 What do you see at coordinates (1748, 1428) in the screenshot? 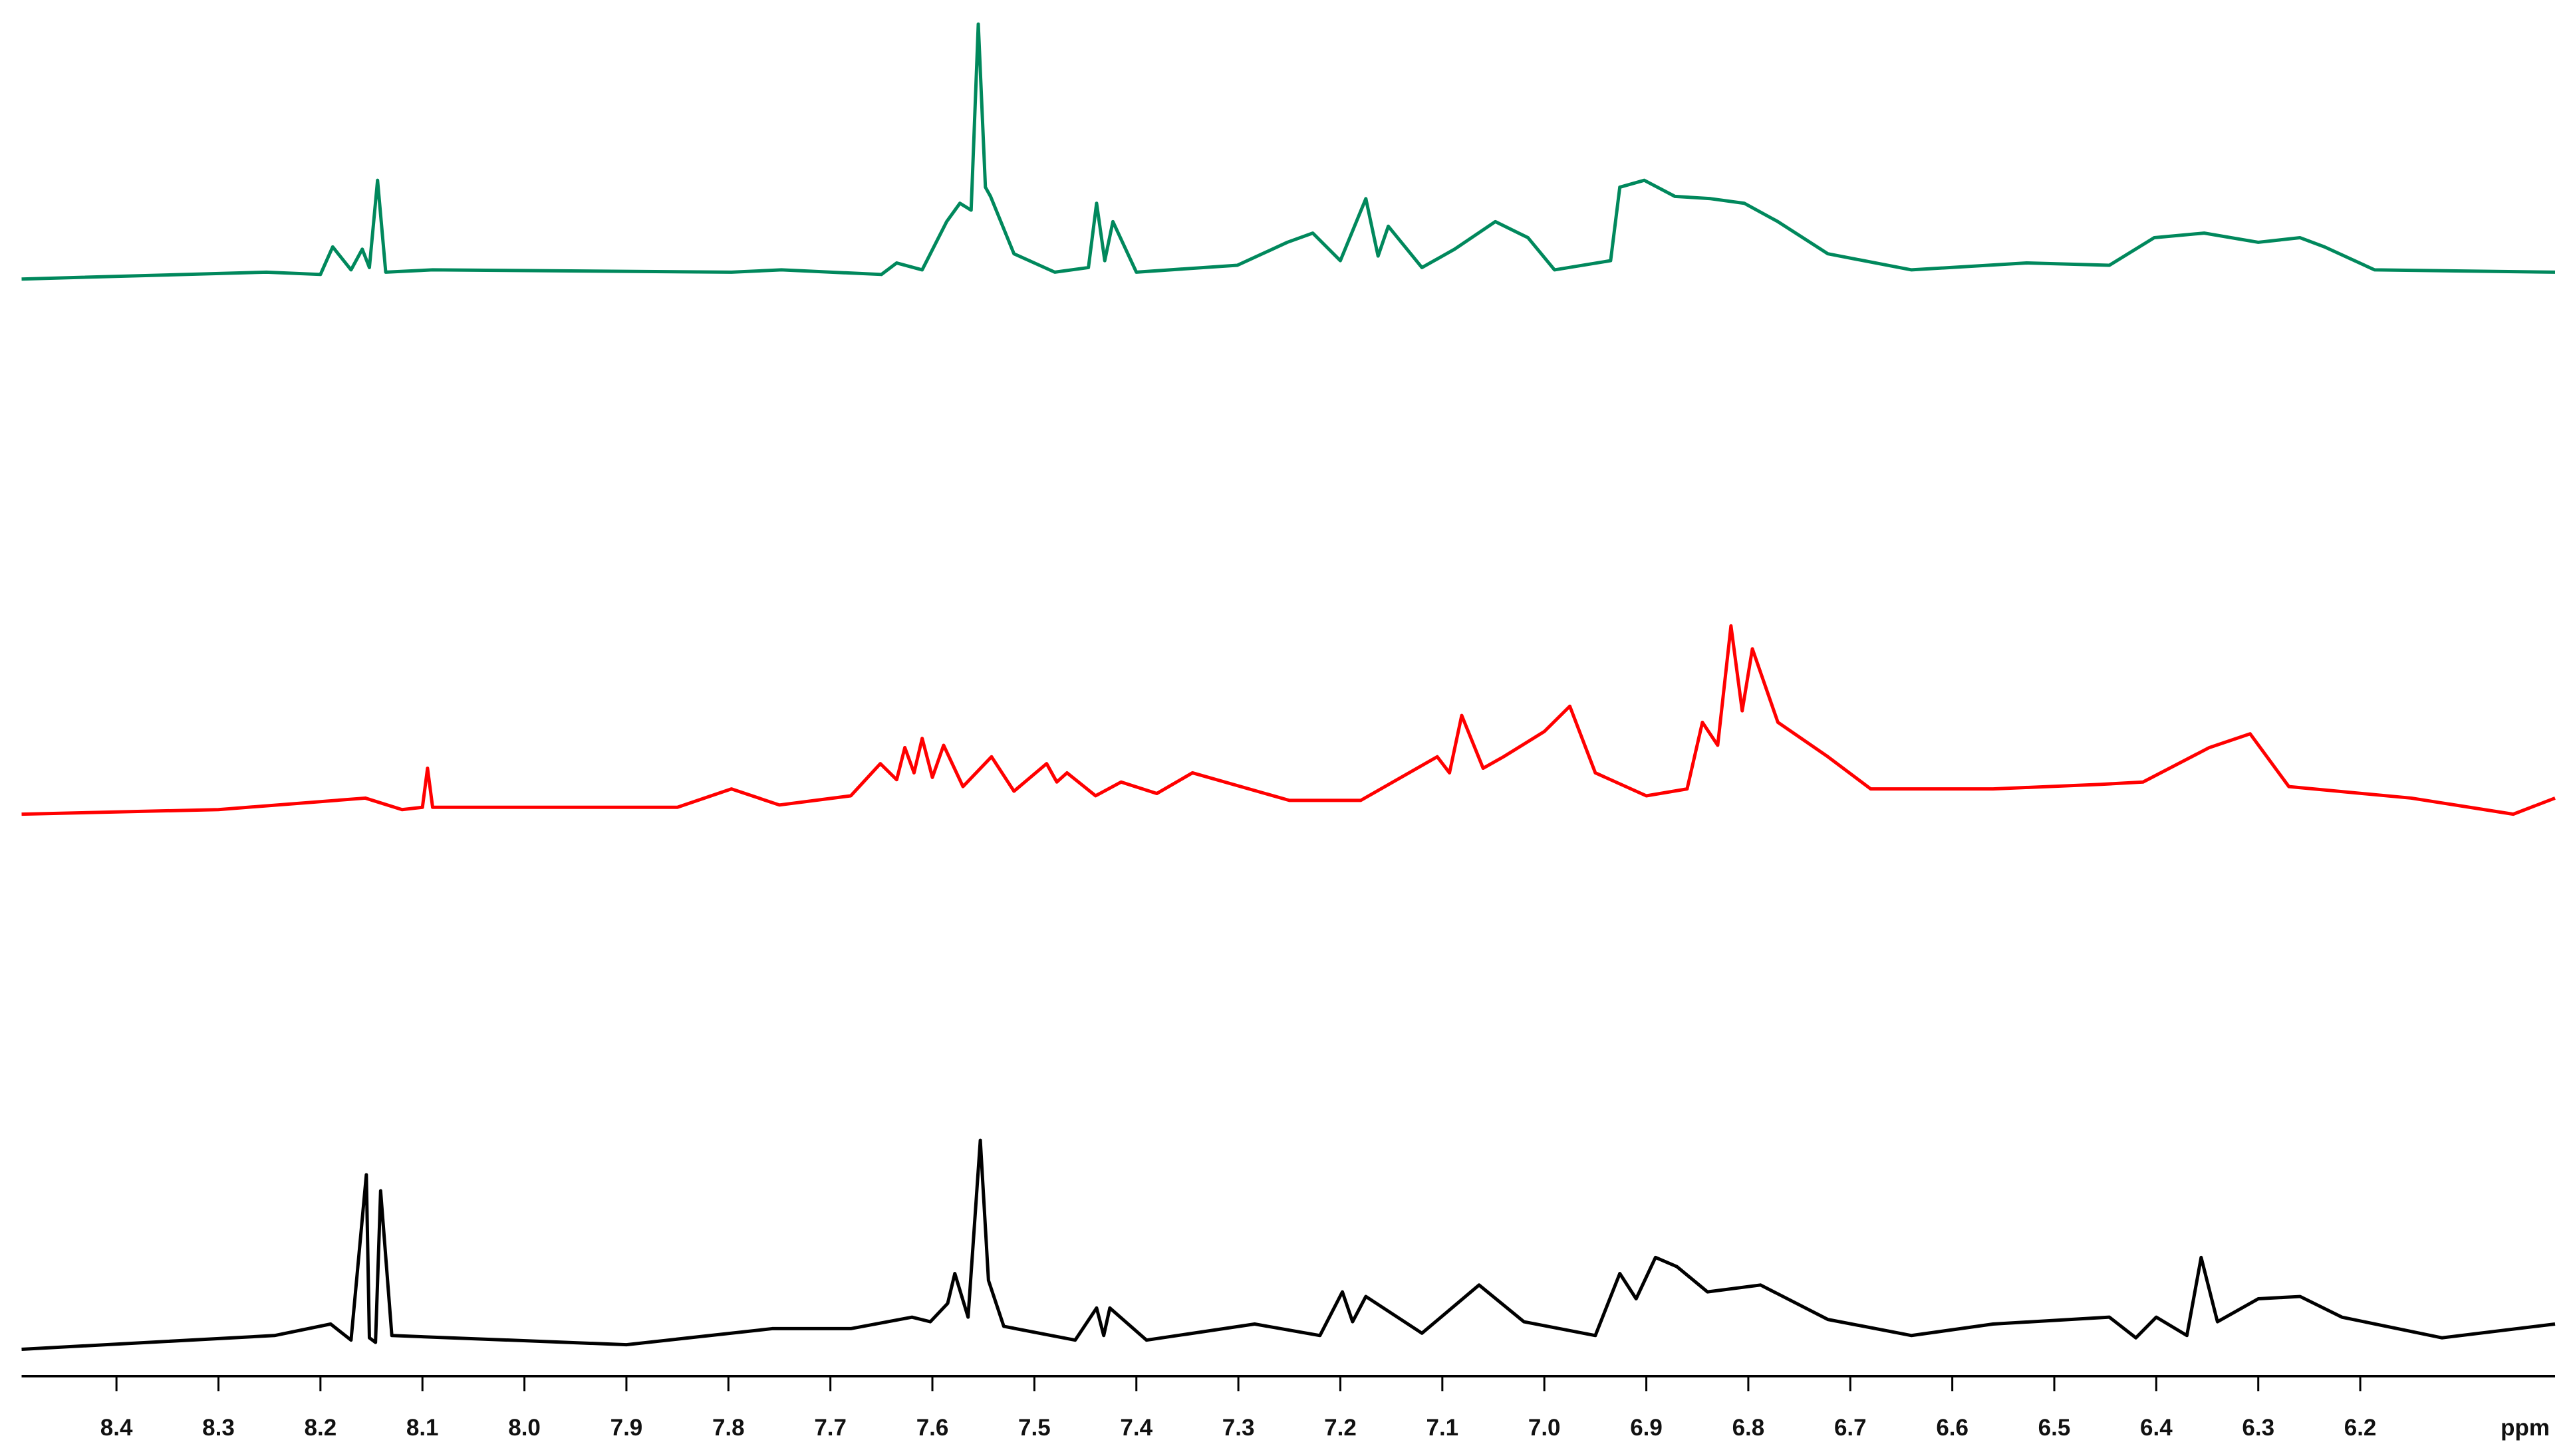
I see `x-tick-label: 6.8` at bounding box center [1748, 1428].